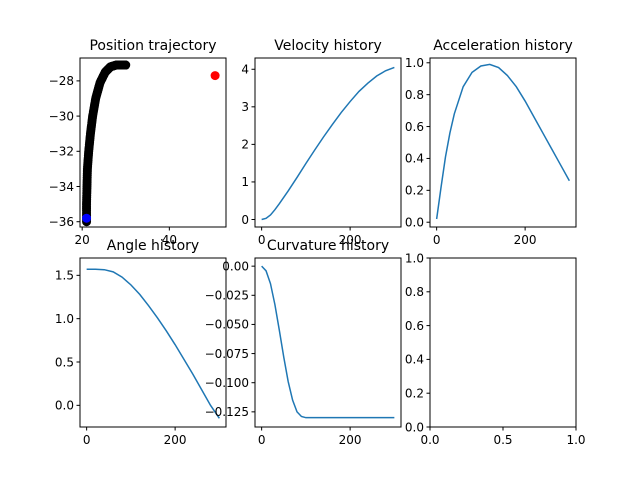 This screenshot has height=480, width=640. What do you see at coordinates (328, 246) in the screenshot?
I see `chart-title: Curvature history` at bounding box center [328, 246].